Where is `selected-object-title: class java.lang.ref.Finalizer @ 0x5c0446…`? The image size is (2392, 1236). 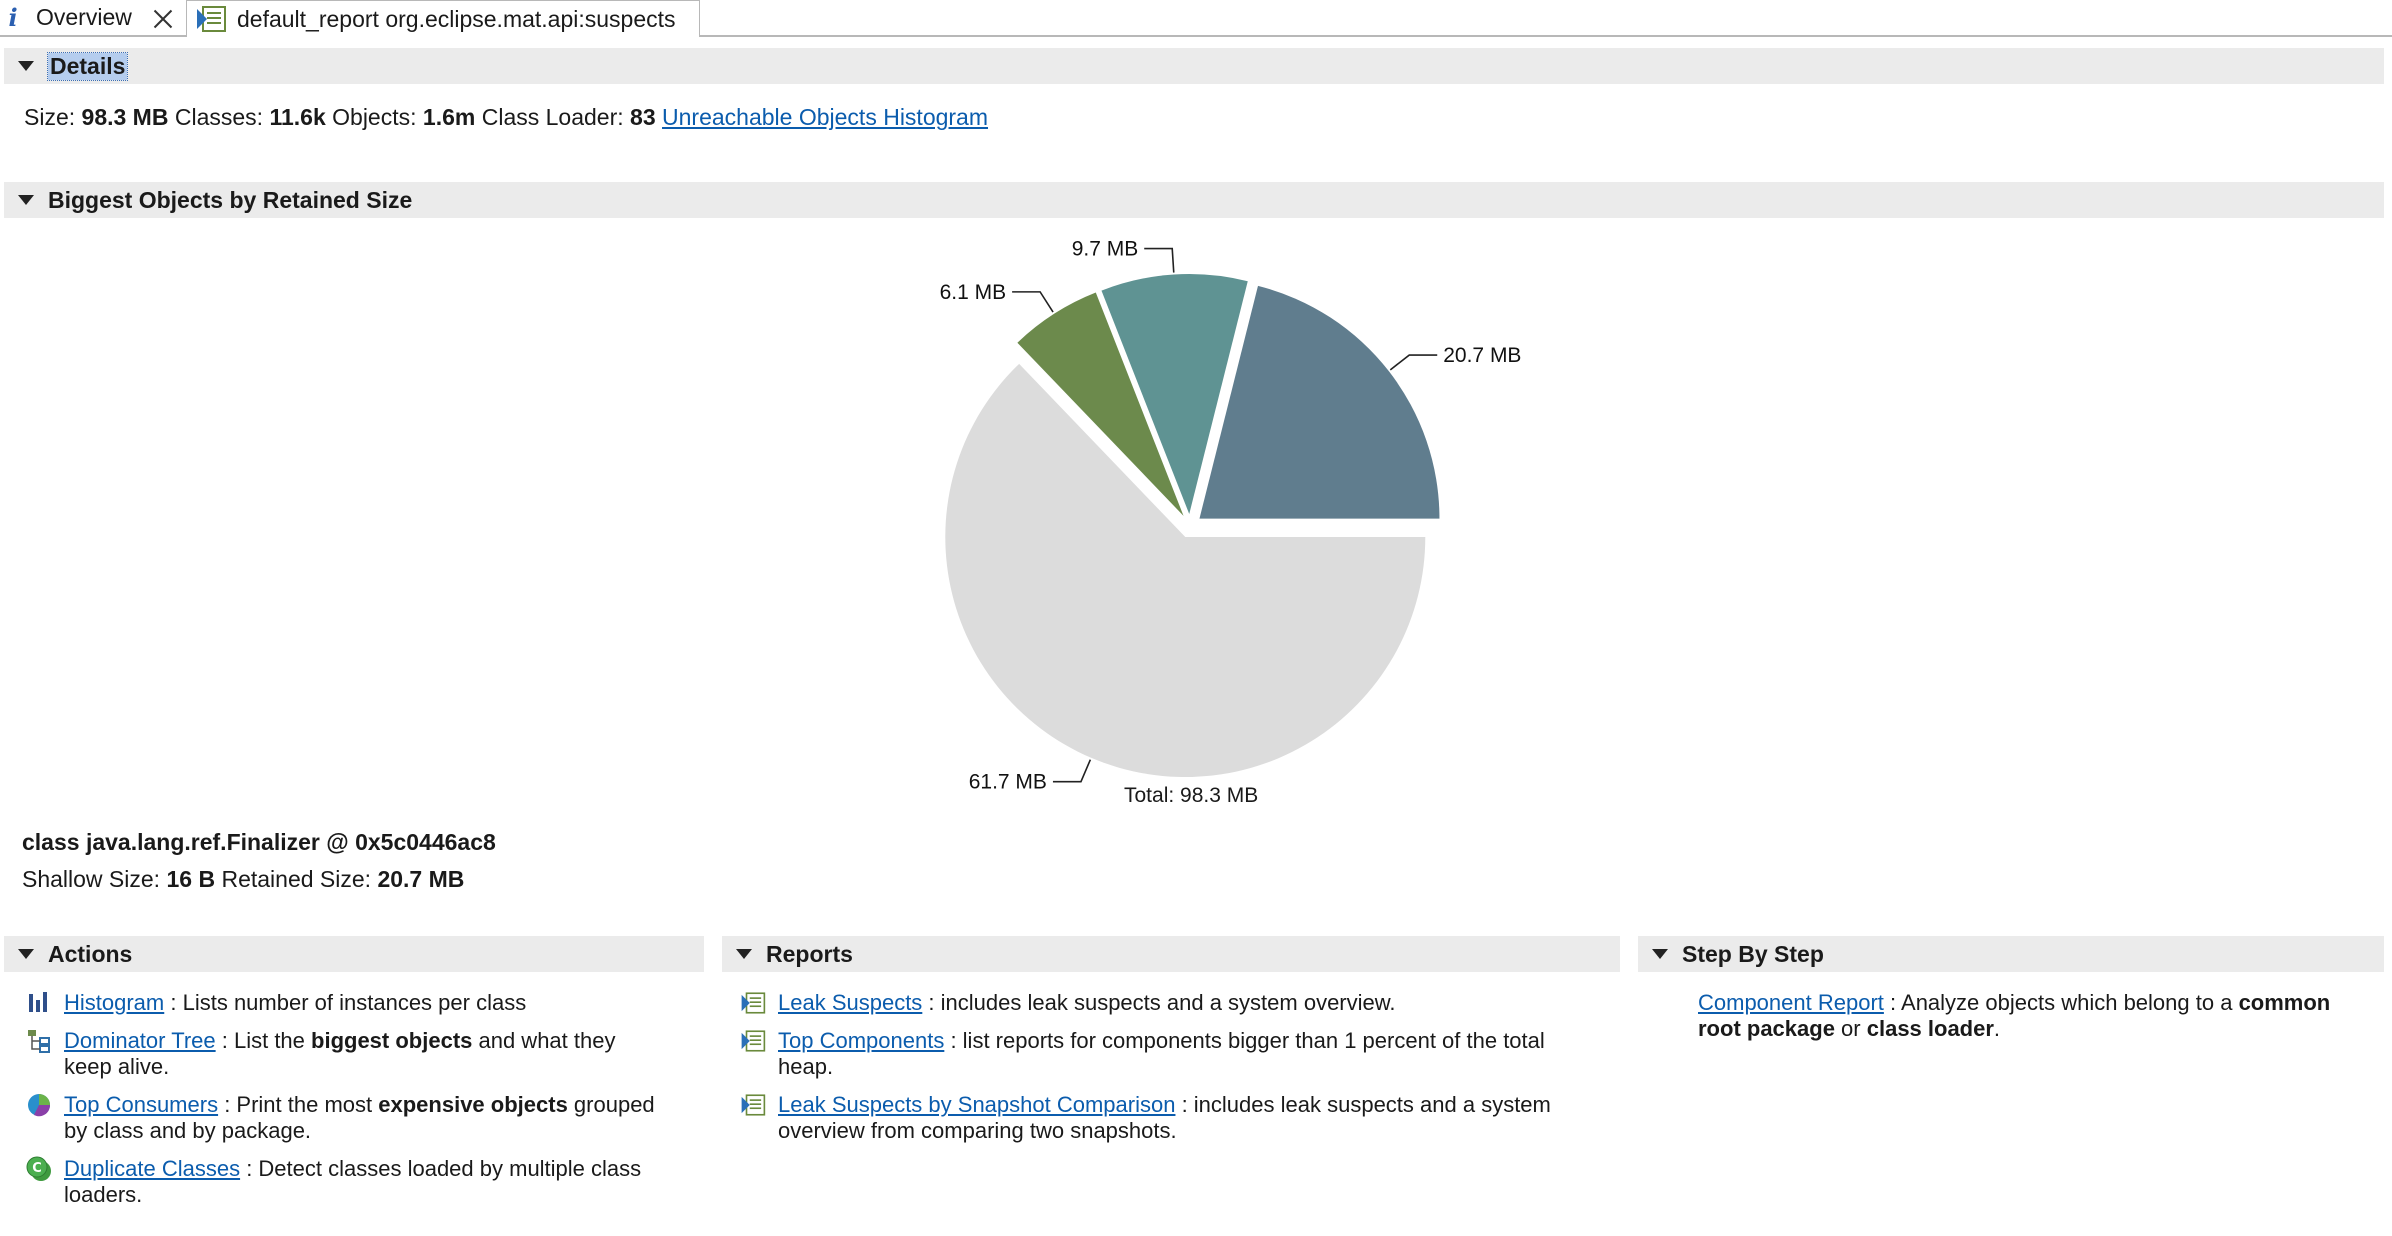
selected-object-title: class java.lang.ref.Finalizer @ 0x5c0446… is located at coordinates (259, 842).